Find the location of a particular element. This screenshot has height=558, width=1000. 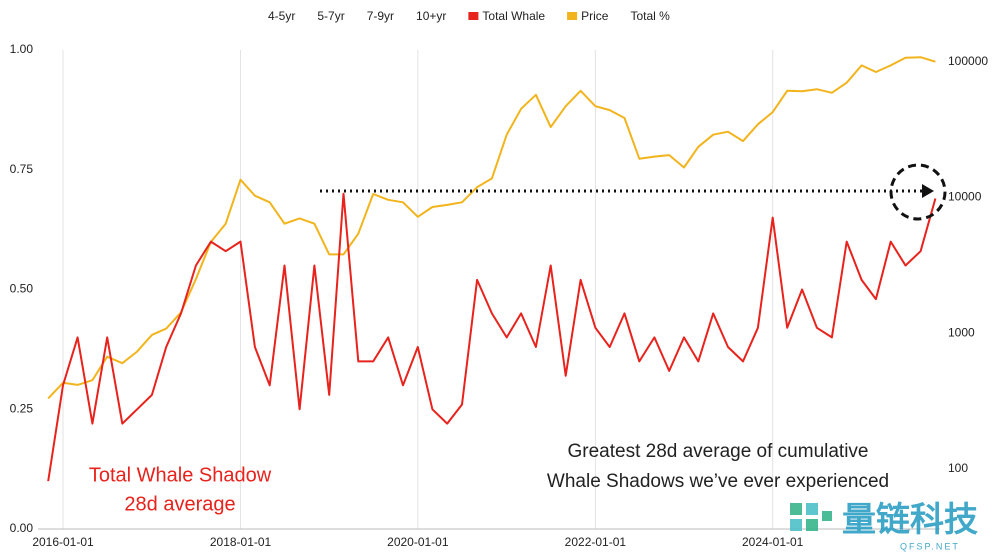

x-tick-label: 2022-01-01 is located at coordinates (596, 542).